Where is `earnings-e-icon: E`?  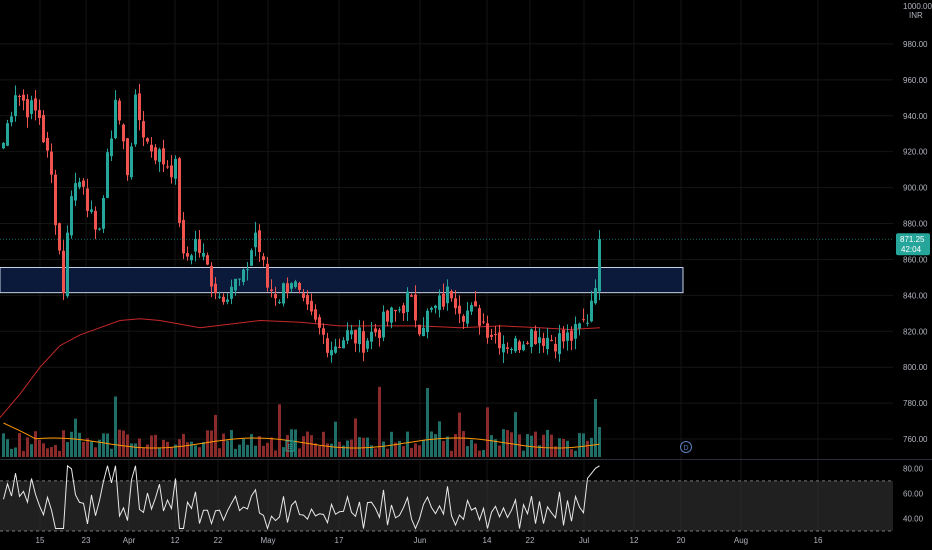
earnings-e-icon: E is located at coordinates (290, 446).